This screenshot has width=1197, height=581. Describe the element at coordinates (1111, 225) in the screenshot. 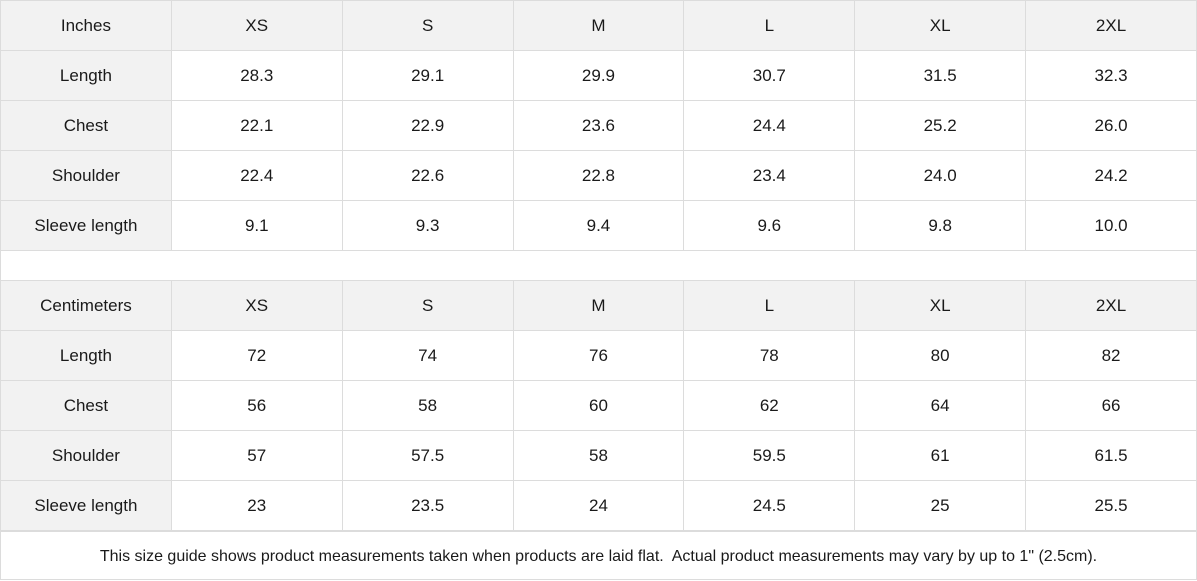

I see `measurement-value: 10.0` at that location.